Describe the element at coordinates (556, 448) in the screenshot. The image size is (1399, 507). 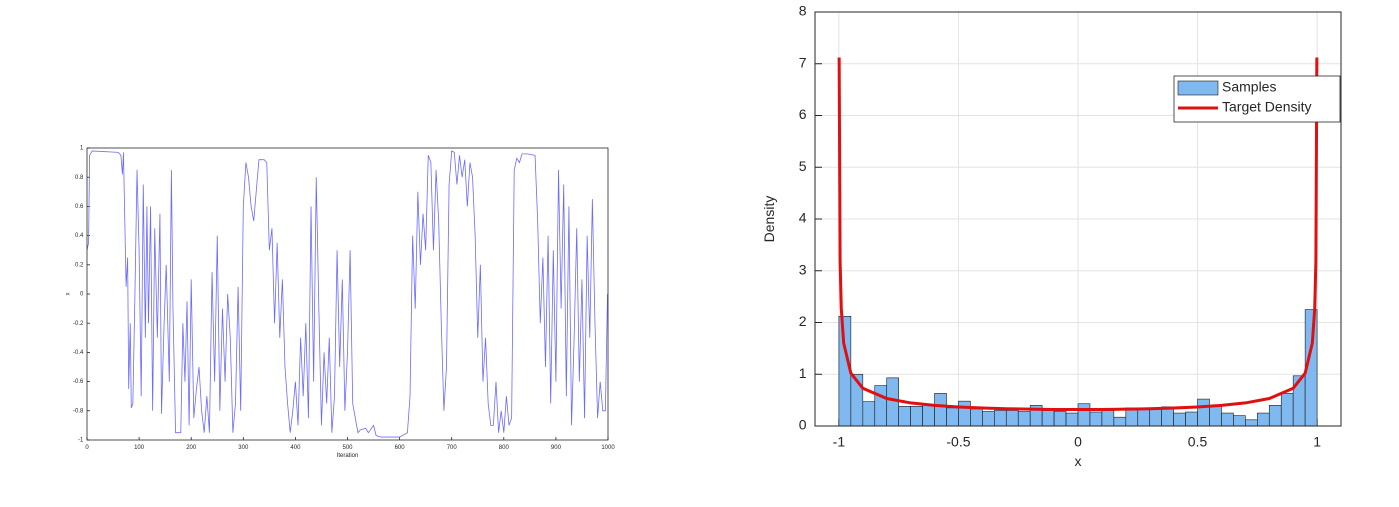
I see `x-tick-label: 900` at that location.